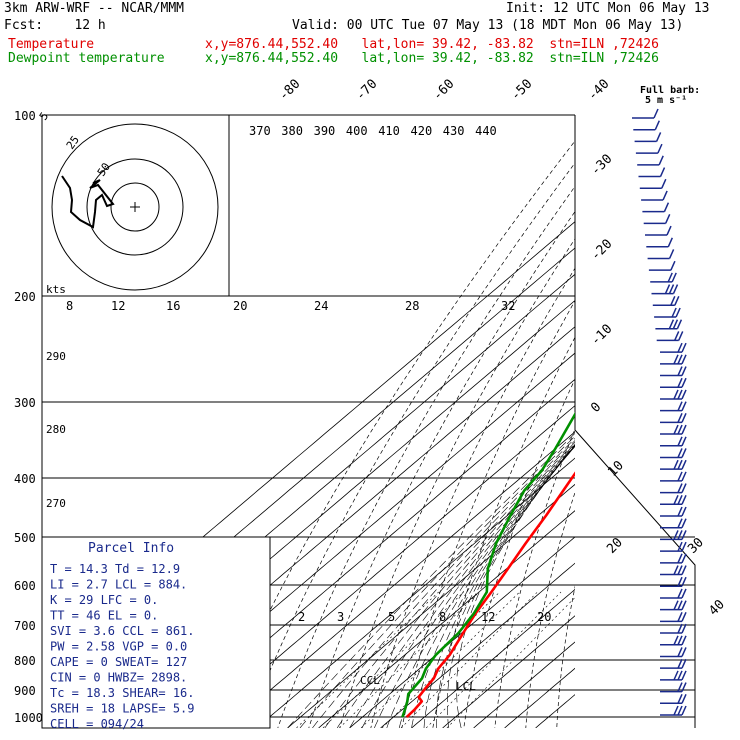  What do you see at coordinates (88, 202) in the screenshot?
I see `hodograph-trace` at bounding box center [88, 202].